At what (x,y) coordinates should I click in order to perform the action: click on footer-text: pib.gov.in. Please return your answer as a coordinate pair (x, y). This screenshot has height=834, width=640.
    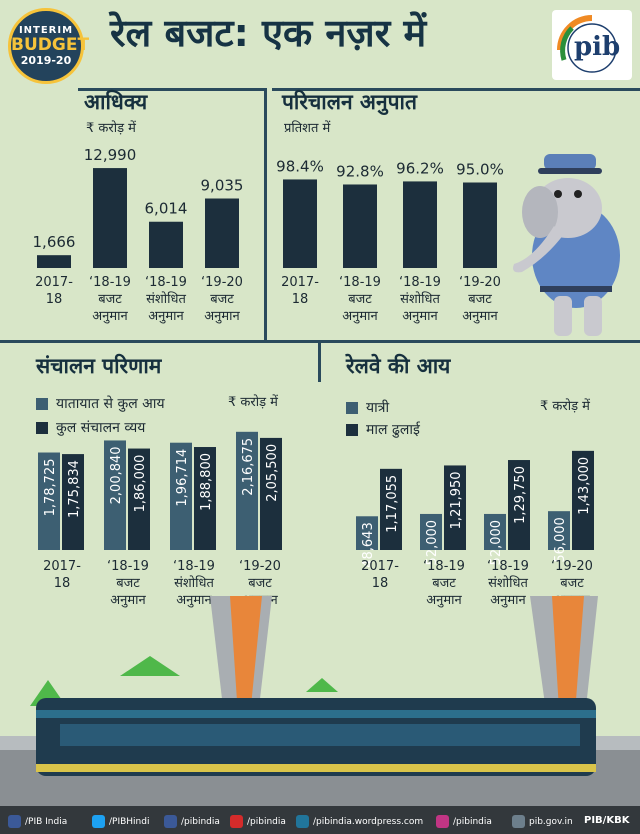
    Looking at the image, I should click on (551, 822).